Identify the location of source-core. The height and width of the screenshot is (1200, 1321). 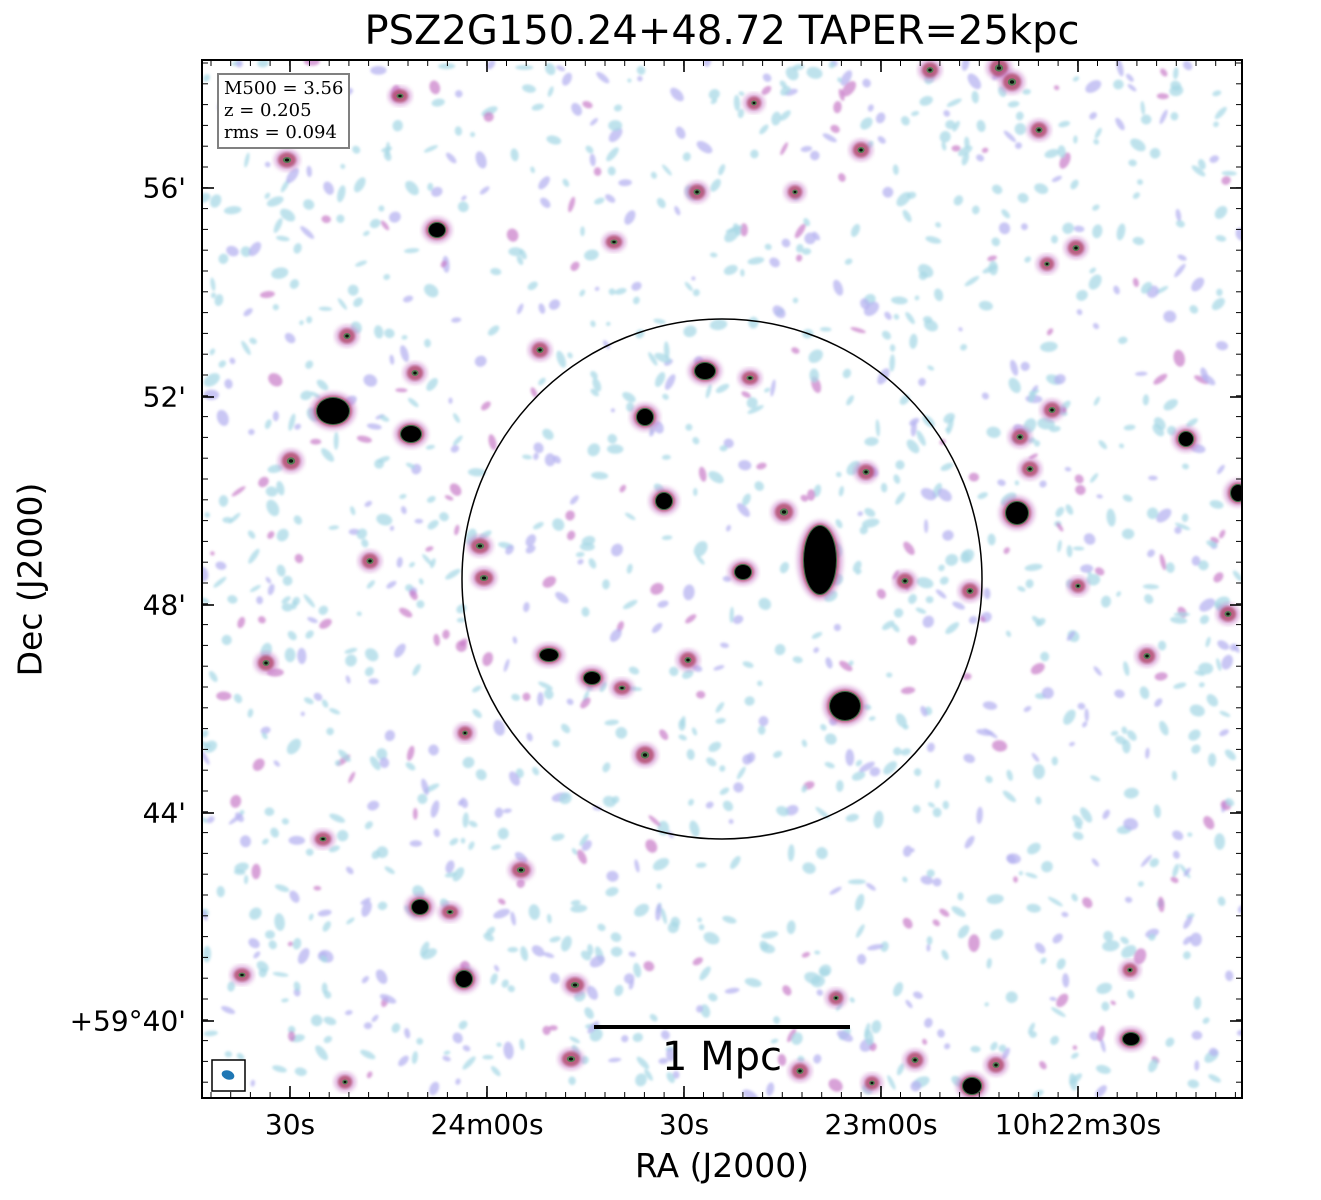
(743, 572).